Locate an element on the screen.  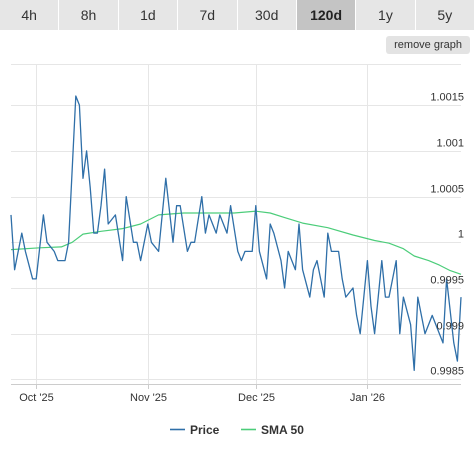
legend-label: SMA 50 is located at coordinates (282, 430).